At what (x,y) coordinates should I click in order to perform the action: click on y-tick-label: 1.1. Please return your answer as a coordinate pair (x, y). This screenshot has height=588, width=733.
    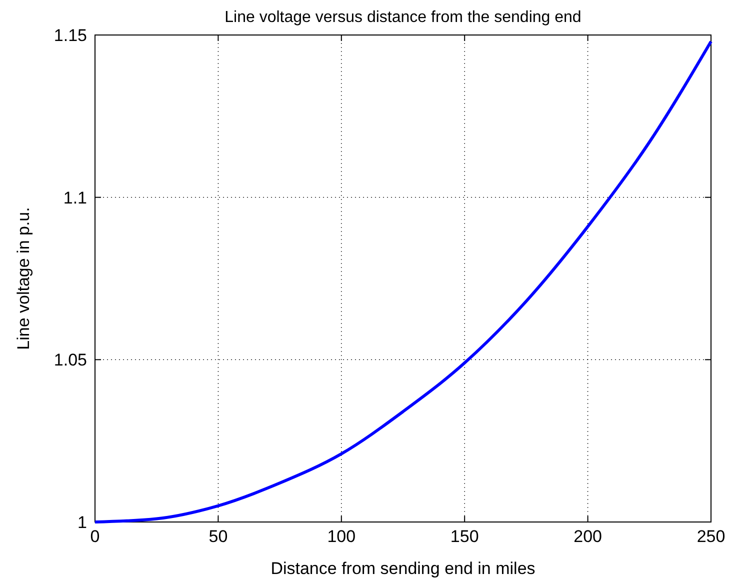
    Looking at the image, I should click on (75, 198).